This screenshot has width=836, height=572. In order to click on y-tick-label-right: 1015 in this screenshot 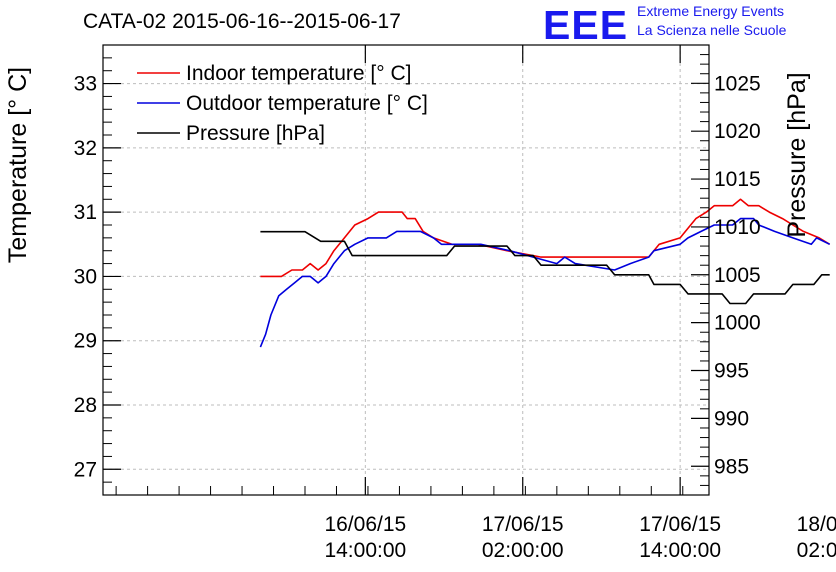, I will do `click(737, 179)`.